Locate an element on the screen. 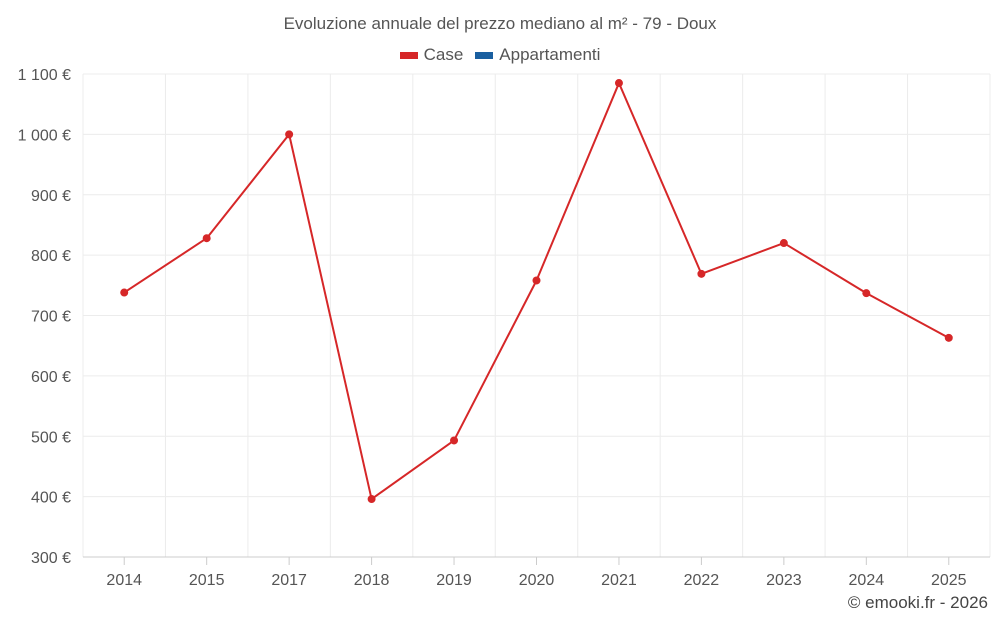  y-tick-label: 400 € is located at coordinates (51, 498).